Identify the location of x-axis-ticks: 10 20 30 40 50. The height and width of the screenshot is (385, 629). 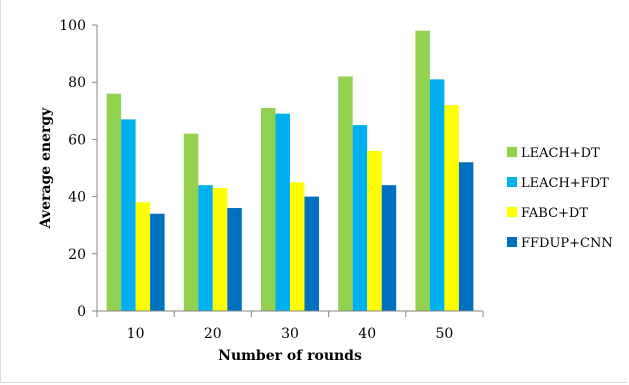
(290, 326).